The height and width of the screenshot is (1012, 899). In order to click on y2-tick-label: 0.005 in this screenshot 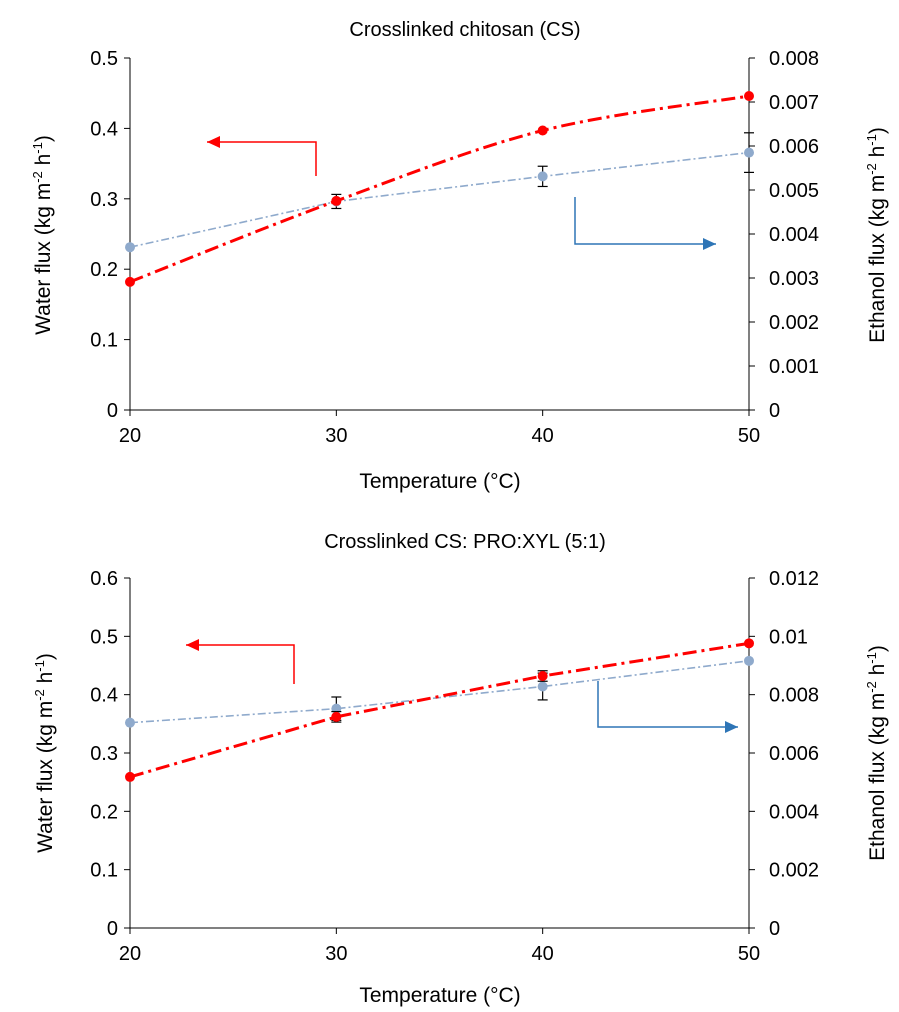, I will do `click(794, 191)`.